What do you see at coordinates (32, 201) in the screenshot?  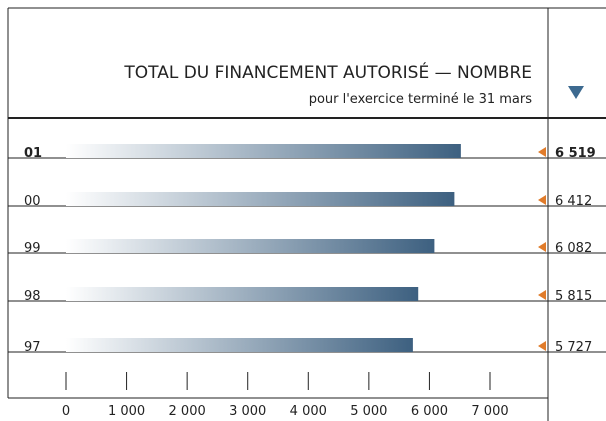 I see `category-label: 00` at bounding box center [32, 201].